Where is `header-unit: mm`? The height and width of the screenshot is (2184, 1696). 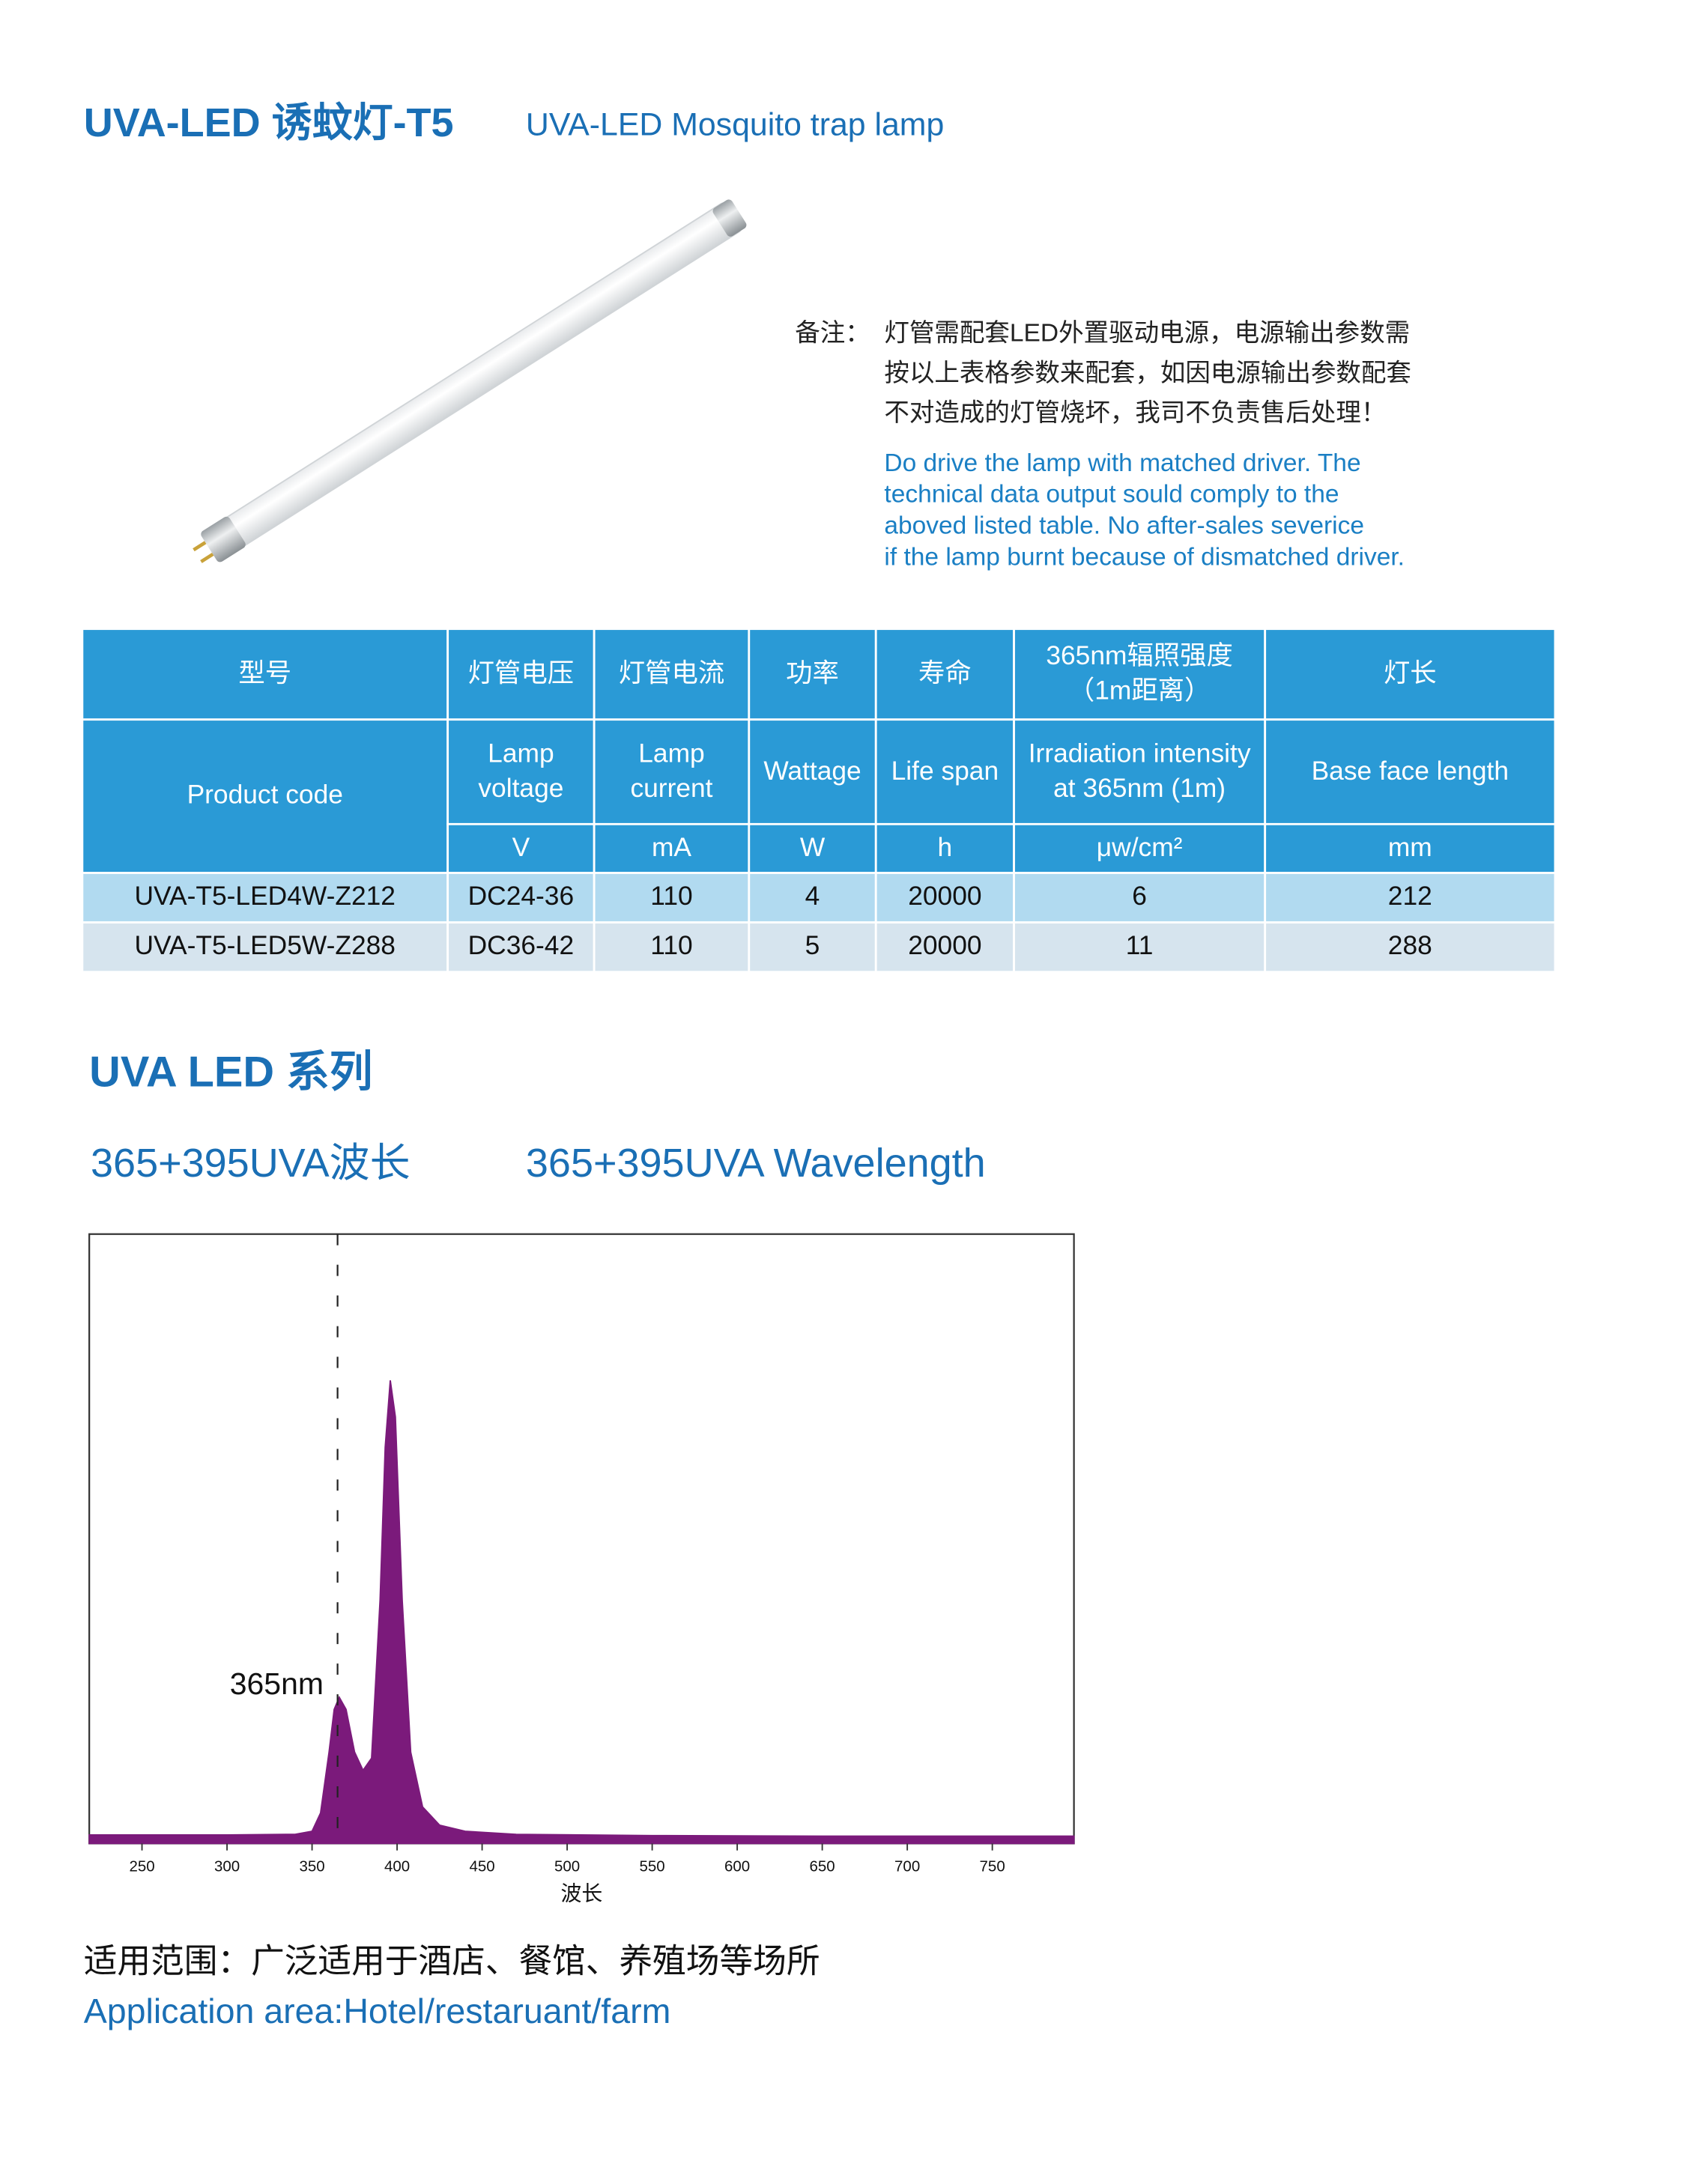
header-unit: mm is located at coordinates (1410, 847).